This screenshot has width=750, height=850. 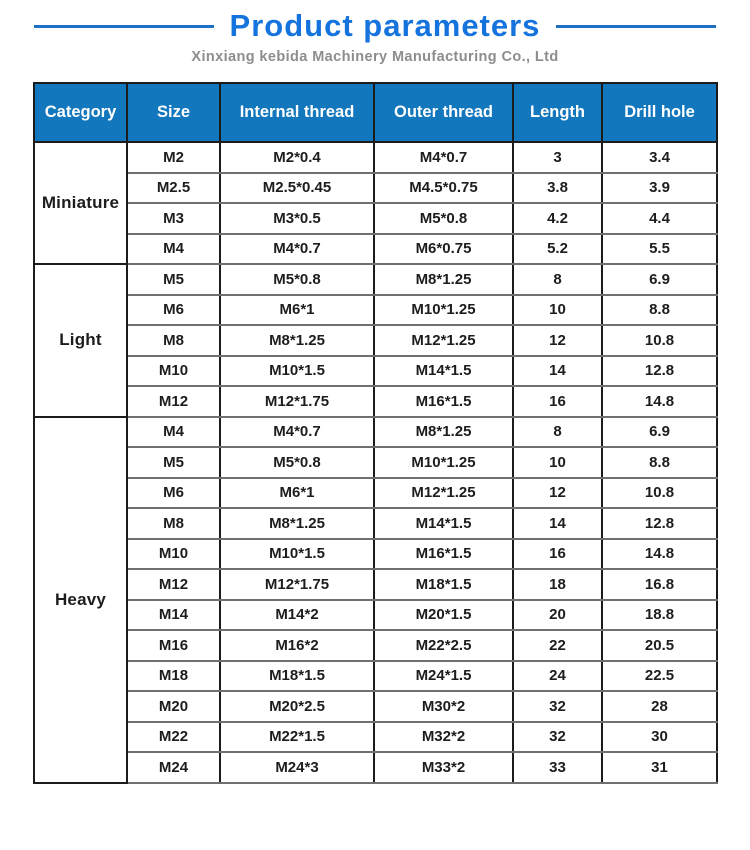 I want to click on cell-outer-thread: M30*2, so click(x=443, y=706).